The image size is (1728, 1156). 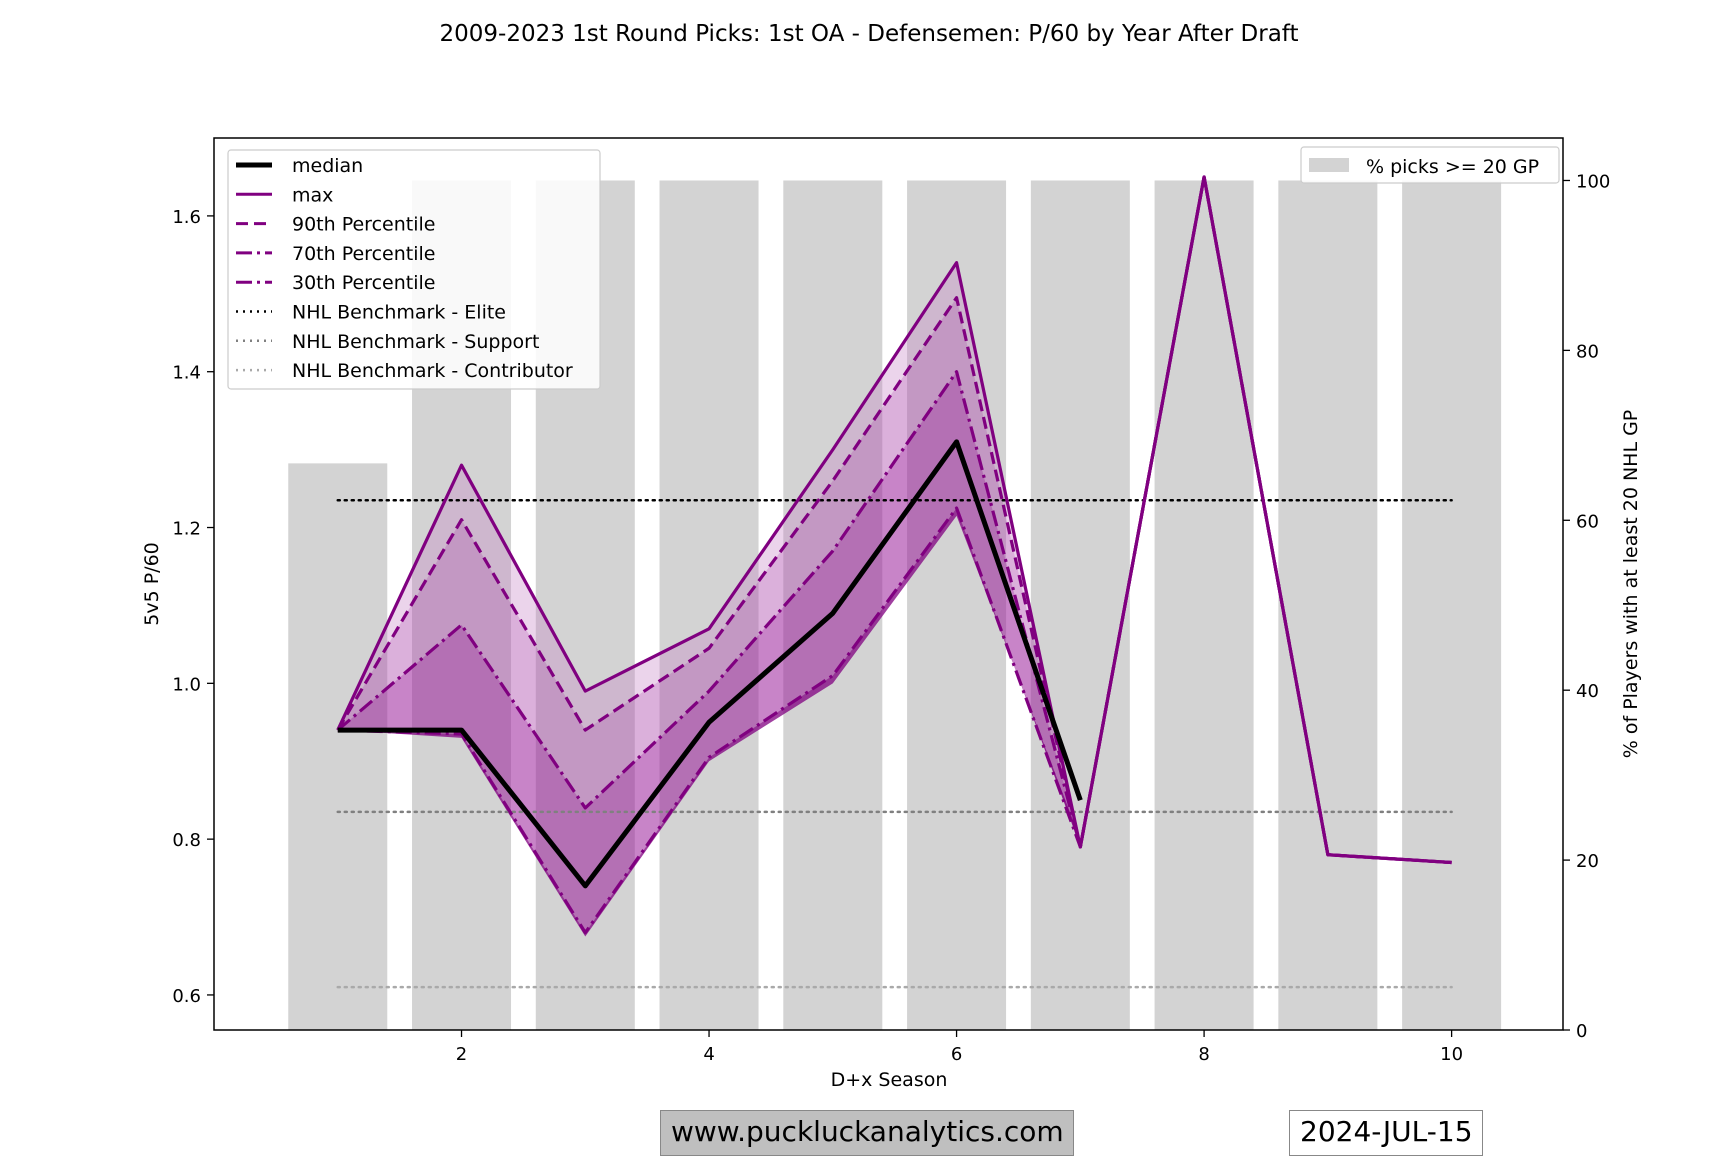 I want to click on legend-label-4: 30th Percentile, so click(x=363, y=283).